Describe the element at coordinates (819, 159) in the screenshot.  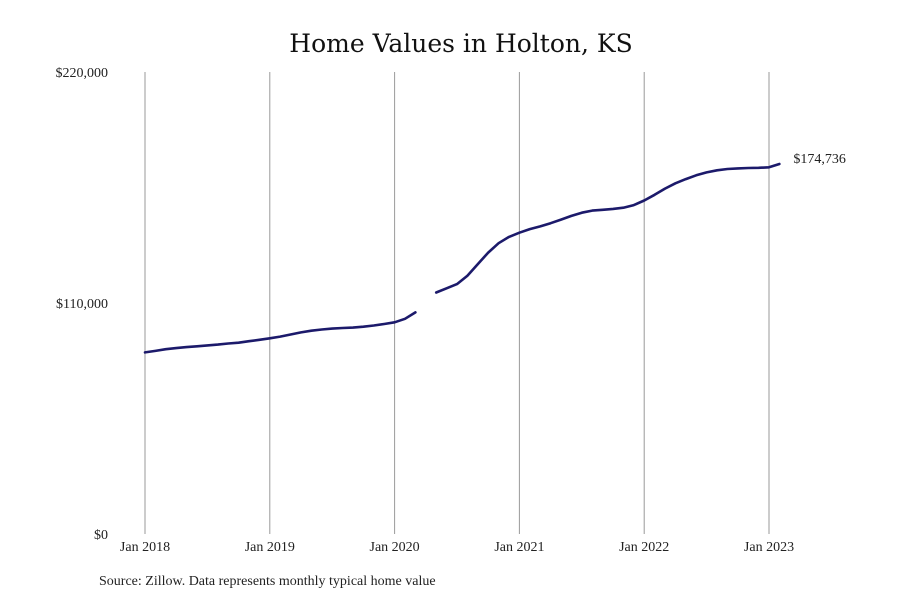
I see `last-value-label: $174,736` at that location.